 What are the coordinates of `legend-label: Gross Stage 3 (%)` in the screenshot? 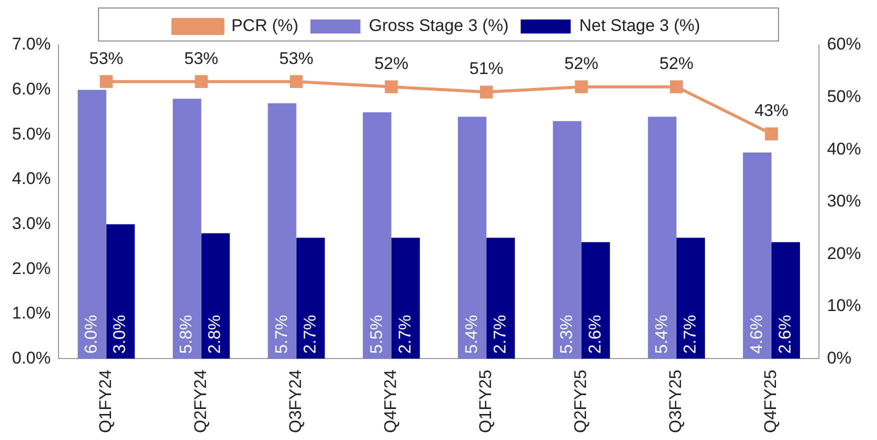 It's located at (438, 26).